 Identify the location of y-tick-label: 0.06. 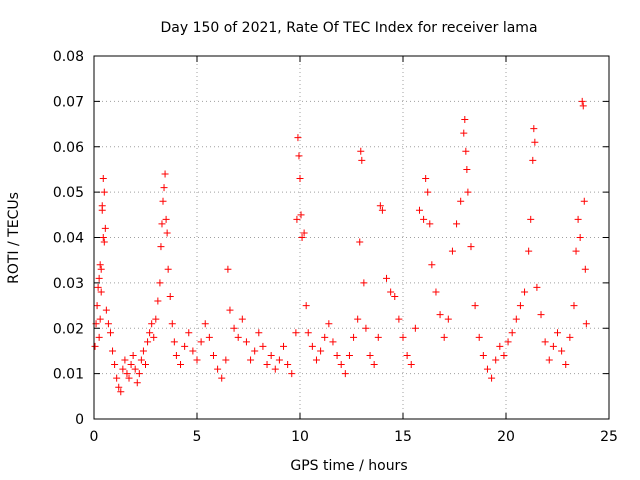
(68, 148).